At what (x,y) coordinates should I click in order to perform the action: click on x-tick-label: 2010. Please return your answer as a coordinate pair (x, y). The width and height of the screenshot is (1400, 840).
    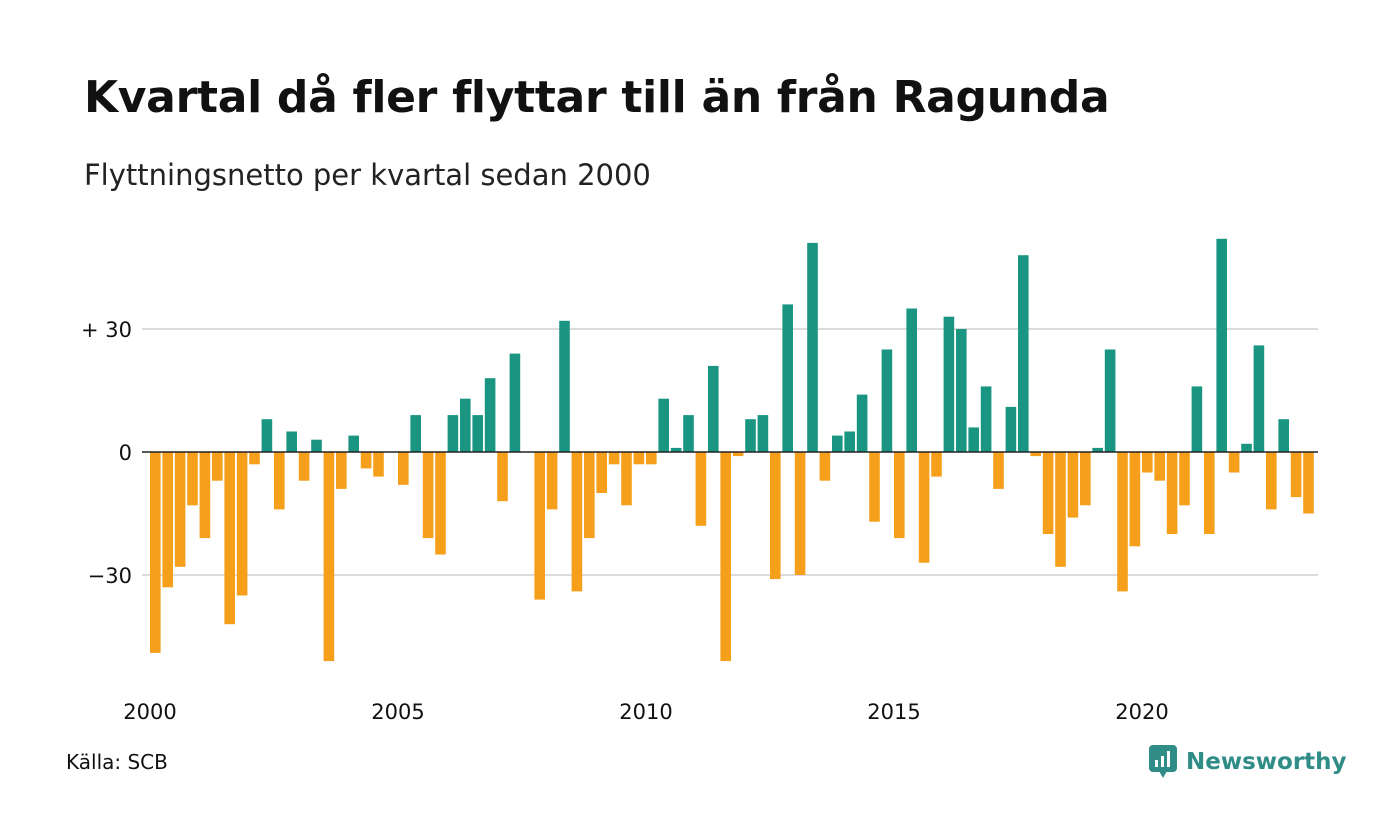
    Looking at the image, I should click on (645, 712).